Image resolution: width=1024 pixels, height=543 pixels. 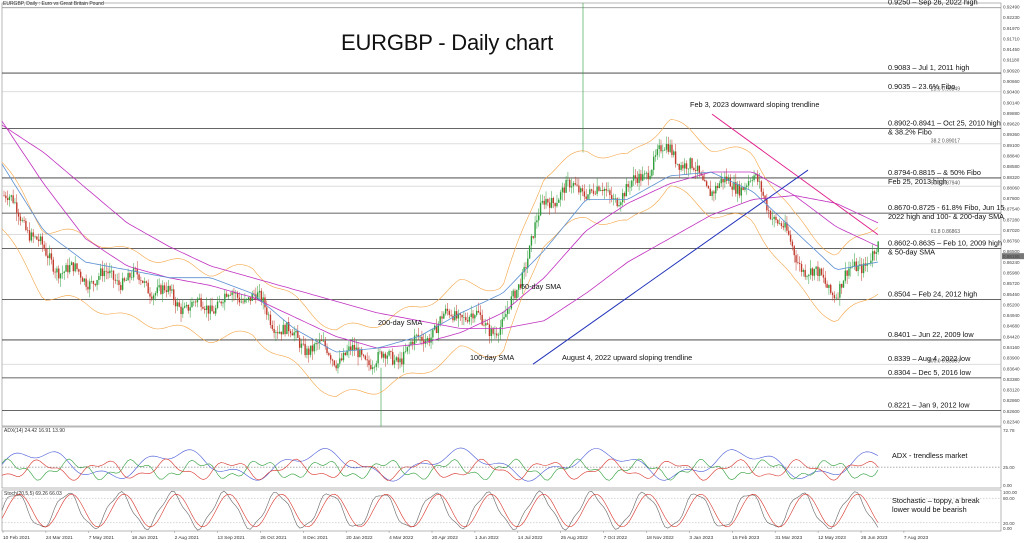 What do you see at coordinates (1011, 294) in the screenshot?
I see `price-tick-label: 0.85460` at bounding box center [1011, 294].